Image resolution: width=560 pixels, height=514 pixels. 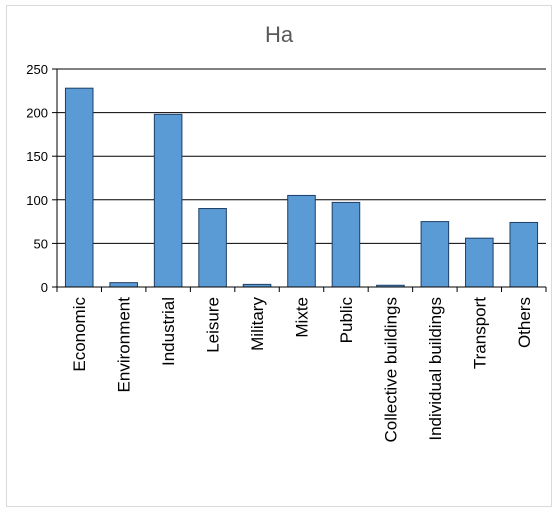 I want to click on bar-individual-buildings, so click(x=435, y=254).